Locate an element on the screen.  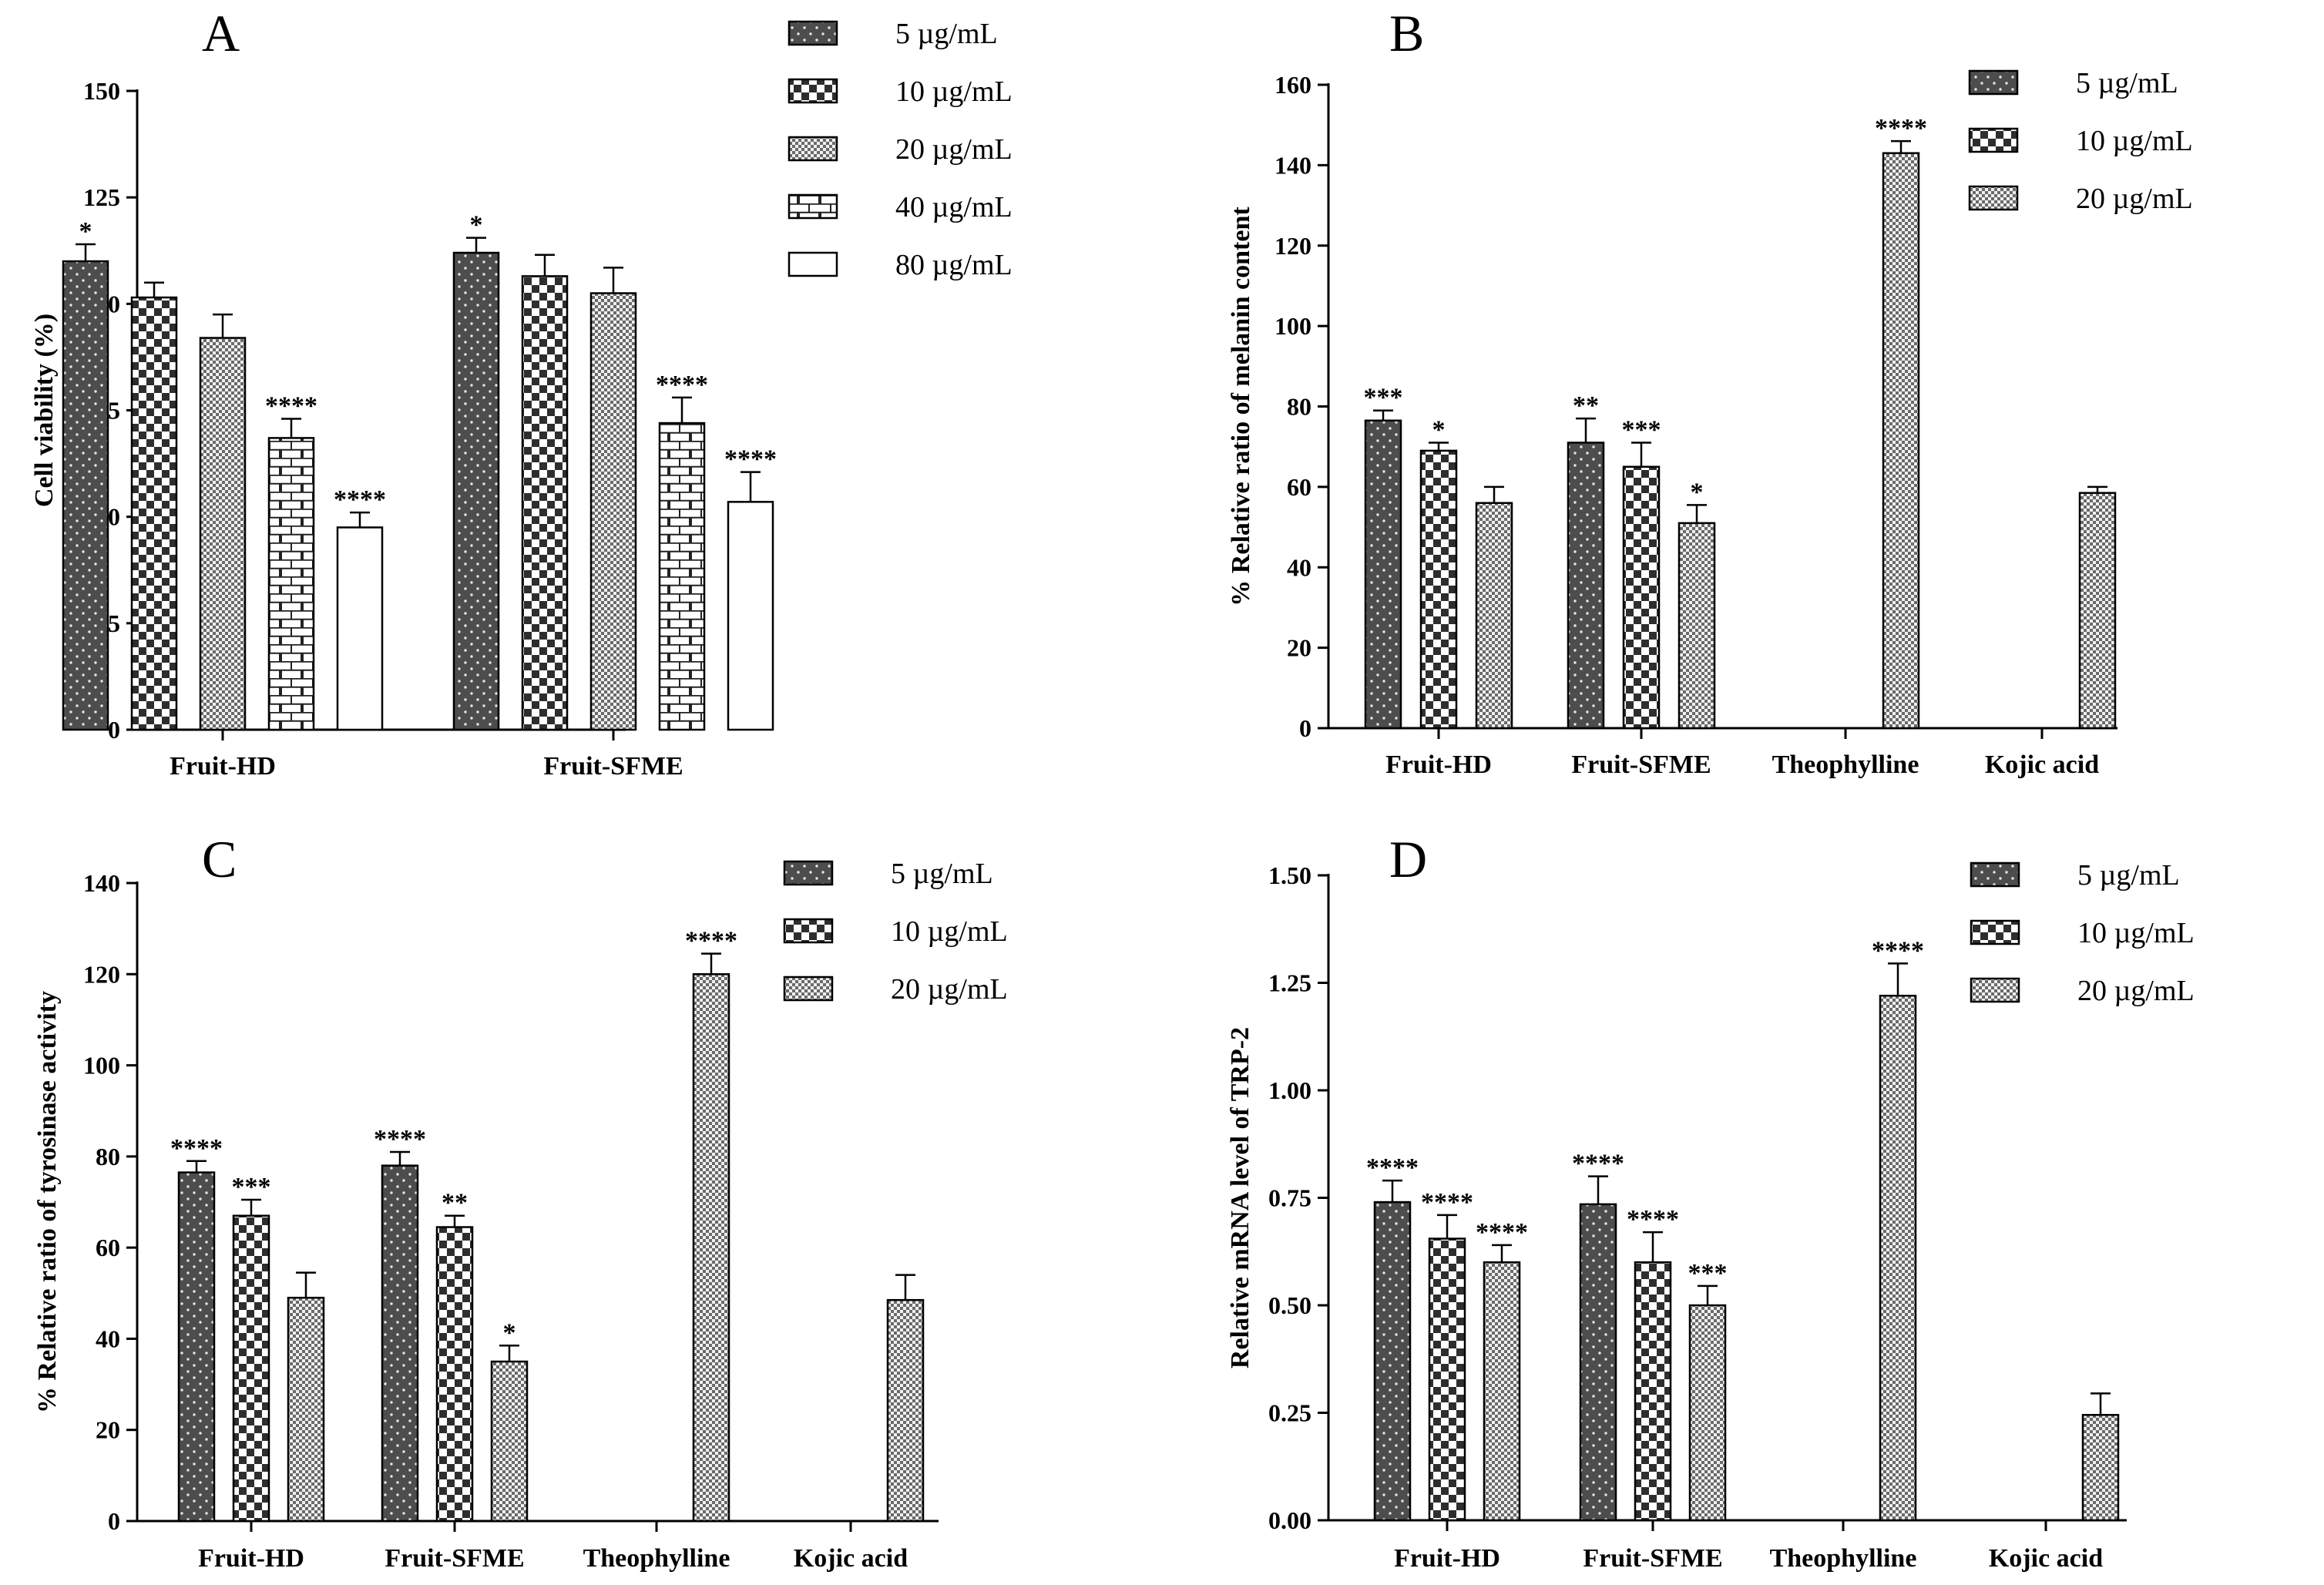
panel-d-category-label-kojic-acid: Kojic acid is located at coordinates (2046, 1558).